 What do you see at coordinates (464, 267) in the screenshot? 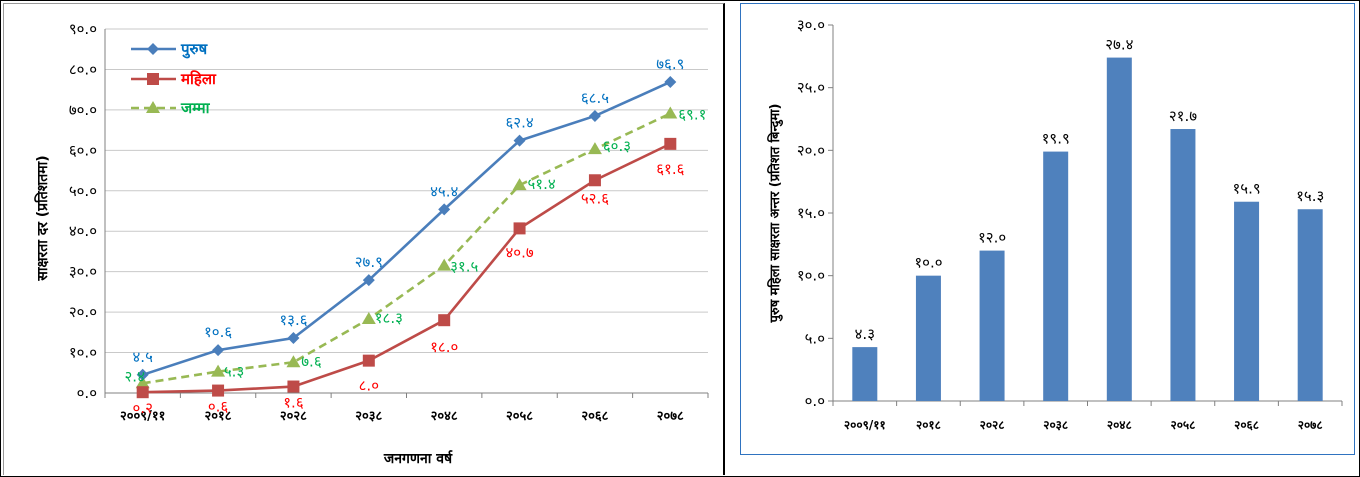
I see `data-label: ३१.५` at bounding box center [464, 267].